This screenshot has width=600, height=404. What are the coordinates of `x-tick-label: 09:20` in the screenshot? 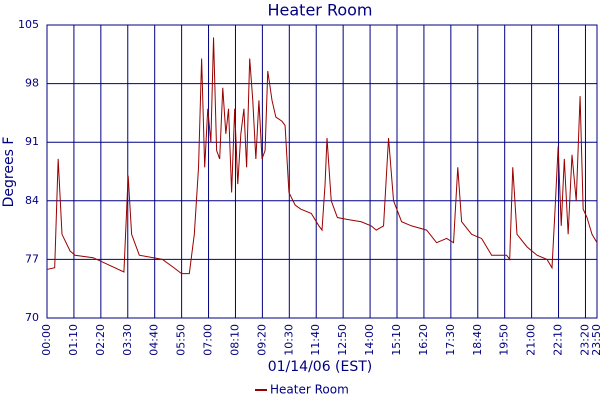 It's located at (261, 340).